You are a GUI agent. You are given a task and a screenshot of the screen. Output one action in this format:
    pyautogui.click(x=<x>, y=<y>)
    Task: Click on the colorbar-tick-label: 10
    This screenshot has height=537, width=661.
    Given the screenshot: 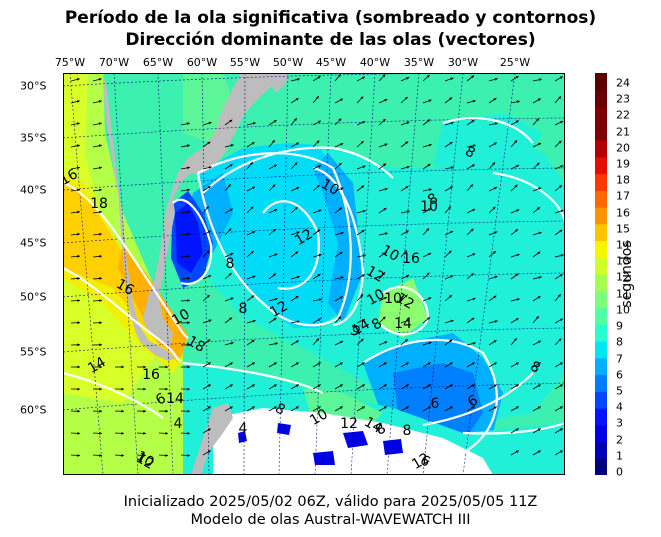 What is the action you would take?
    pyautogui.click(x=623, y=310)
    